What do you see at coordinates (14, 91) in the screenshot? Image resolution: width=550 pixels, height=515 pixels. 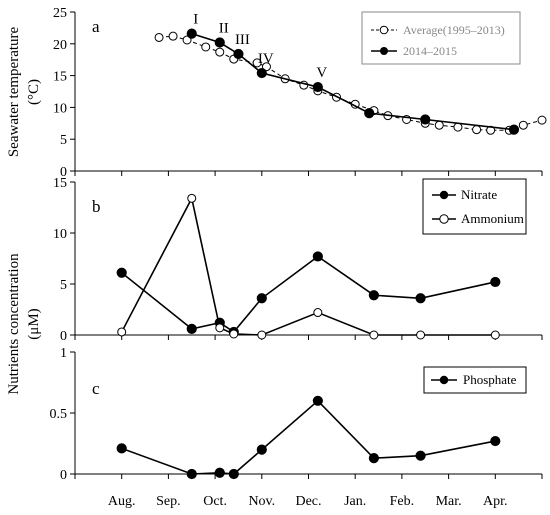 I see `temperature-ylabel: Seawater temperature` at bounding box center [14, 91].